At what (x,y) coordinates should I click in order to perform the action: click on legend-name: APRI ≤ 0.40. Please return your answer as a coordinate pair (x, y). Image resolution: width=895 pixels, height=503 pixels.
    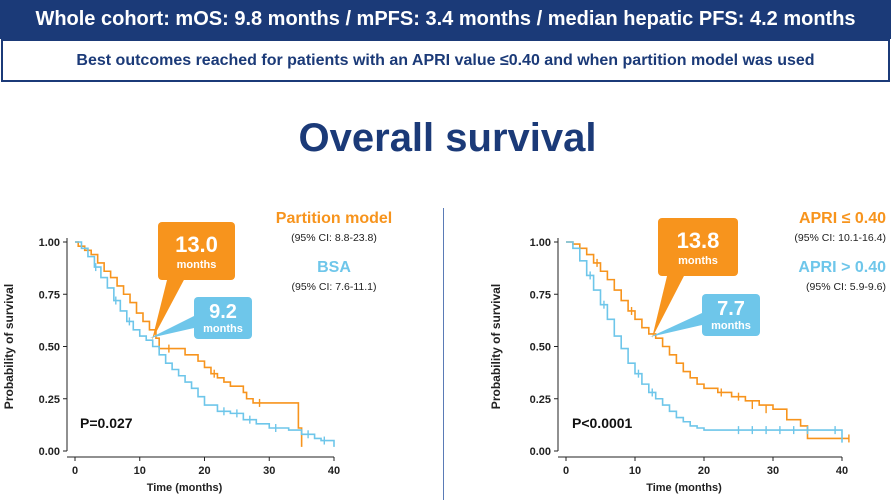
    Looking at the image, I should click on (842, 218).